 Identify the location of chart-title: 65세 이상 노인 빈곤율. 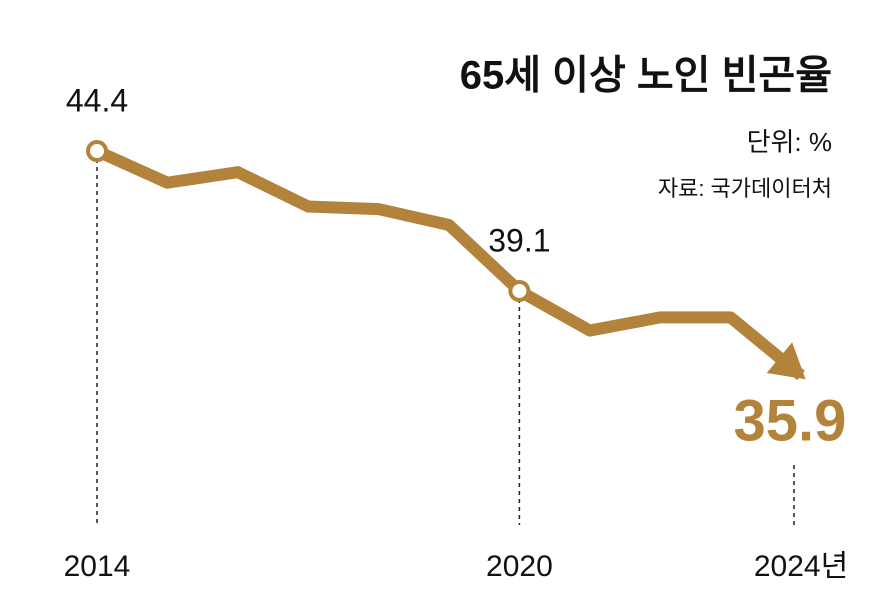
(646, 76).